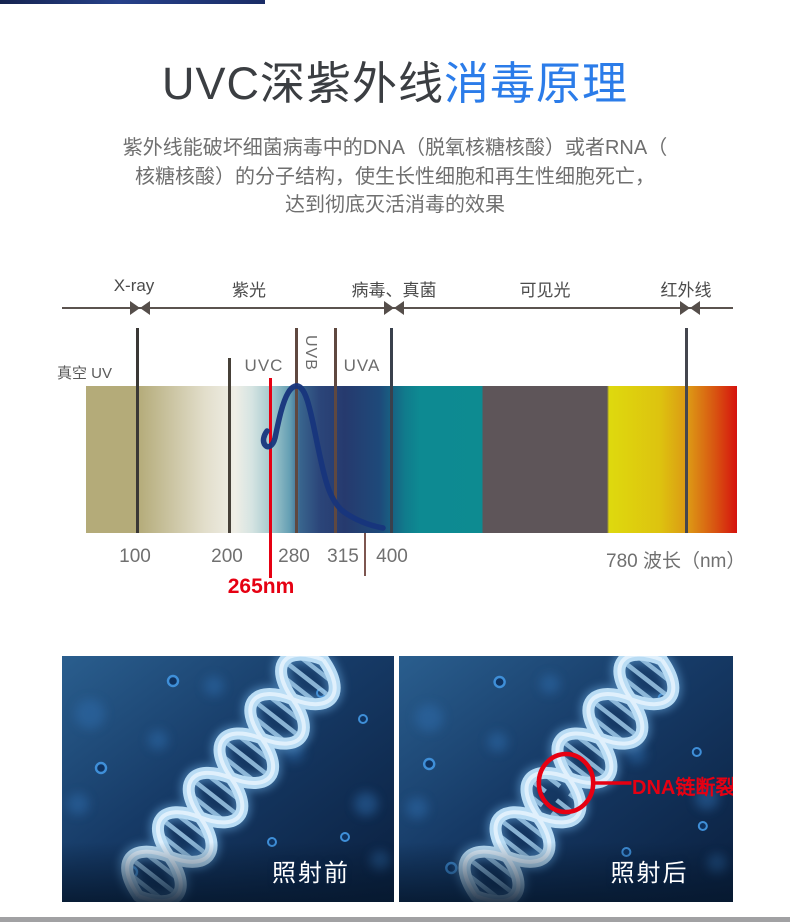 The height and width of the screenshot is (924, 790). Describe the element at coordinates (686, 430) in the screenshot. I see `tick-780nm` at that location.